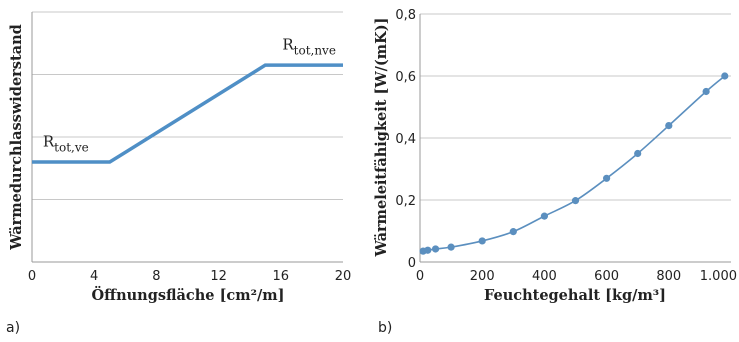 Image resolution: width=739 pixels, height=342 pixels. What do you see at coordinates (49, 141) in the screenshot?
I see `annotation-rtot-ve-main: R` at bounding box center [49, 141].